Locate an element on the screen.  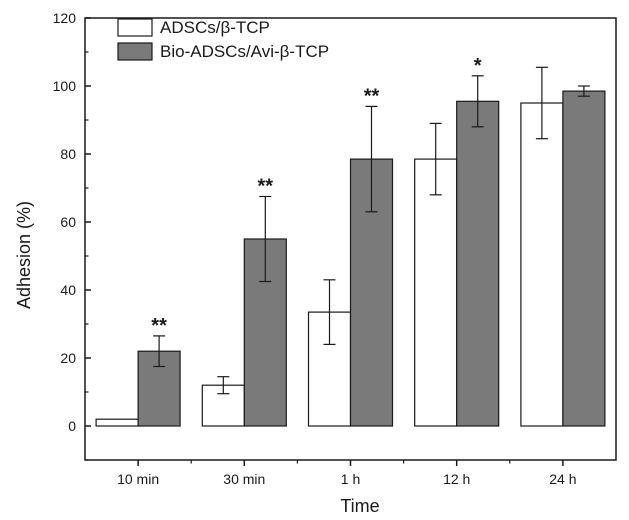
y-tick-label: 80 is located at coordinates (68, 154).